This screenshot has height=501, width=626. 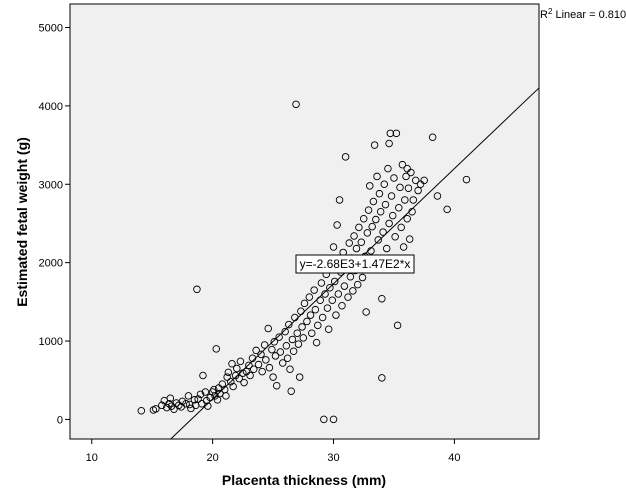 What do you see at coordinates (92, 458) in the screenshot?
I see `x-tick-label: 10` at bounding box center [92, 458].